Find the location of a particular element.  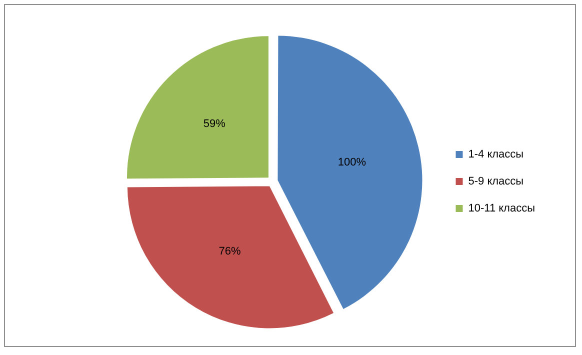

data-label: 59% is located at coordinates (214, 124).